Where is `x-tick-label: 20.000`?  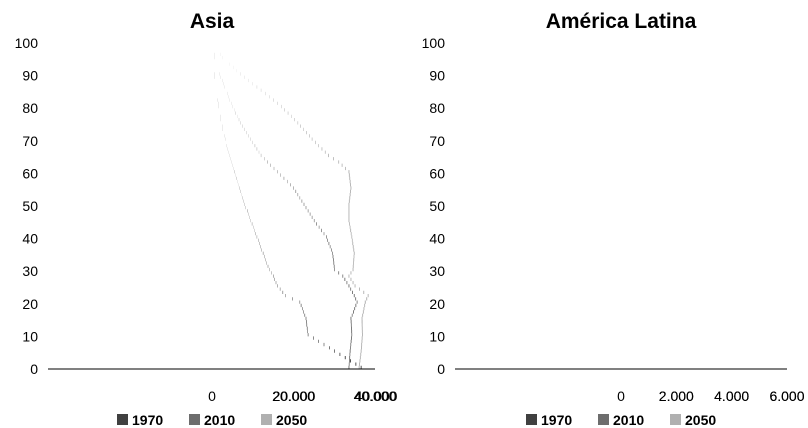
x-tick-label: 20.000 is located at coordinates (294, 396).